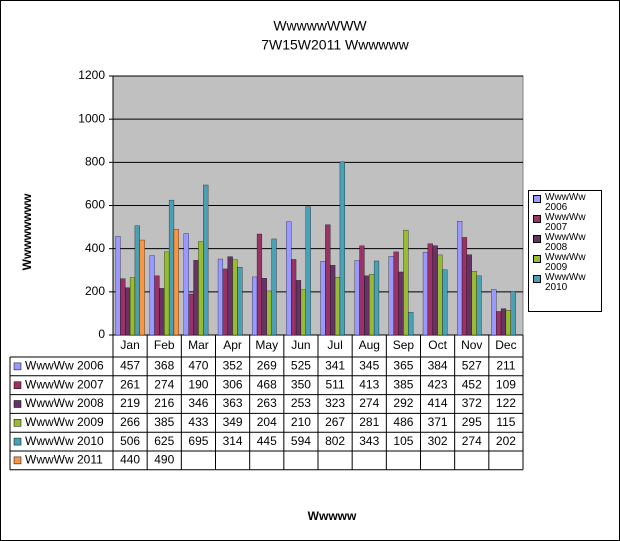 The width and height of the screenshot is (620, 541). Describe the element at coordinates (565, 202) in the screenshot. I see `legend-label: WwwWw 2006` at that location.